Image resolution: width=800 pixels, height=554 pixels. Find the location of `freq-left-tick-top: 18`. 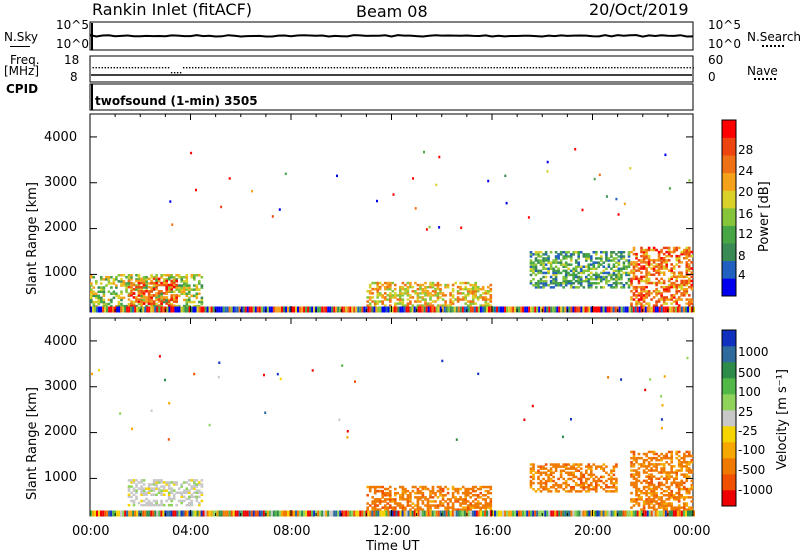

freq-left-tick-top: 18 is located at coordinates (72, 60).